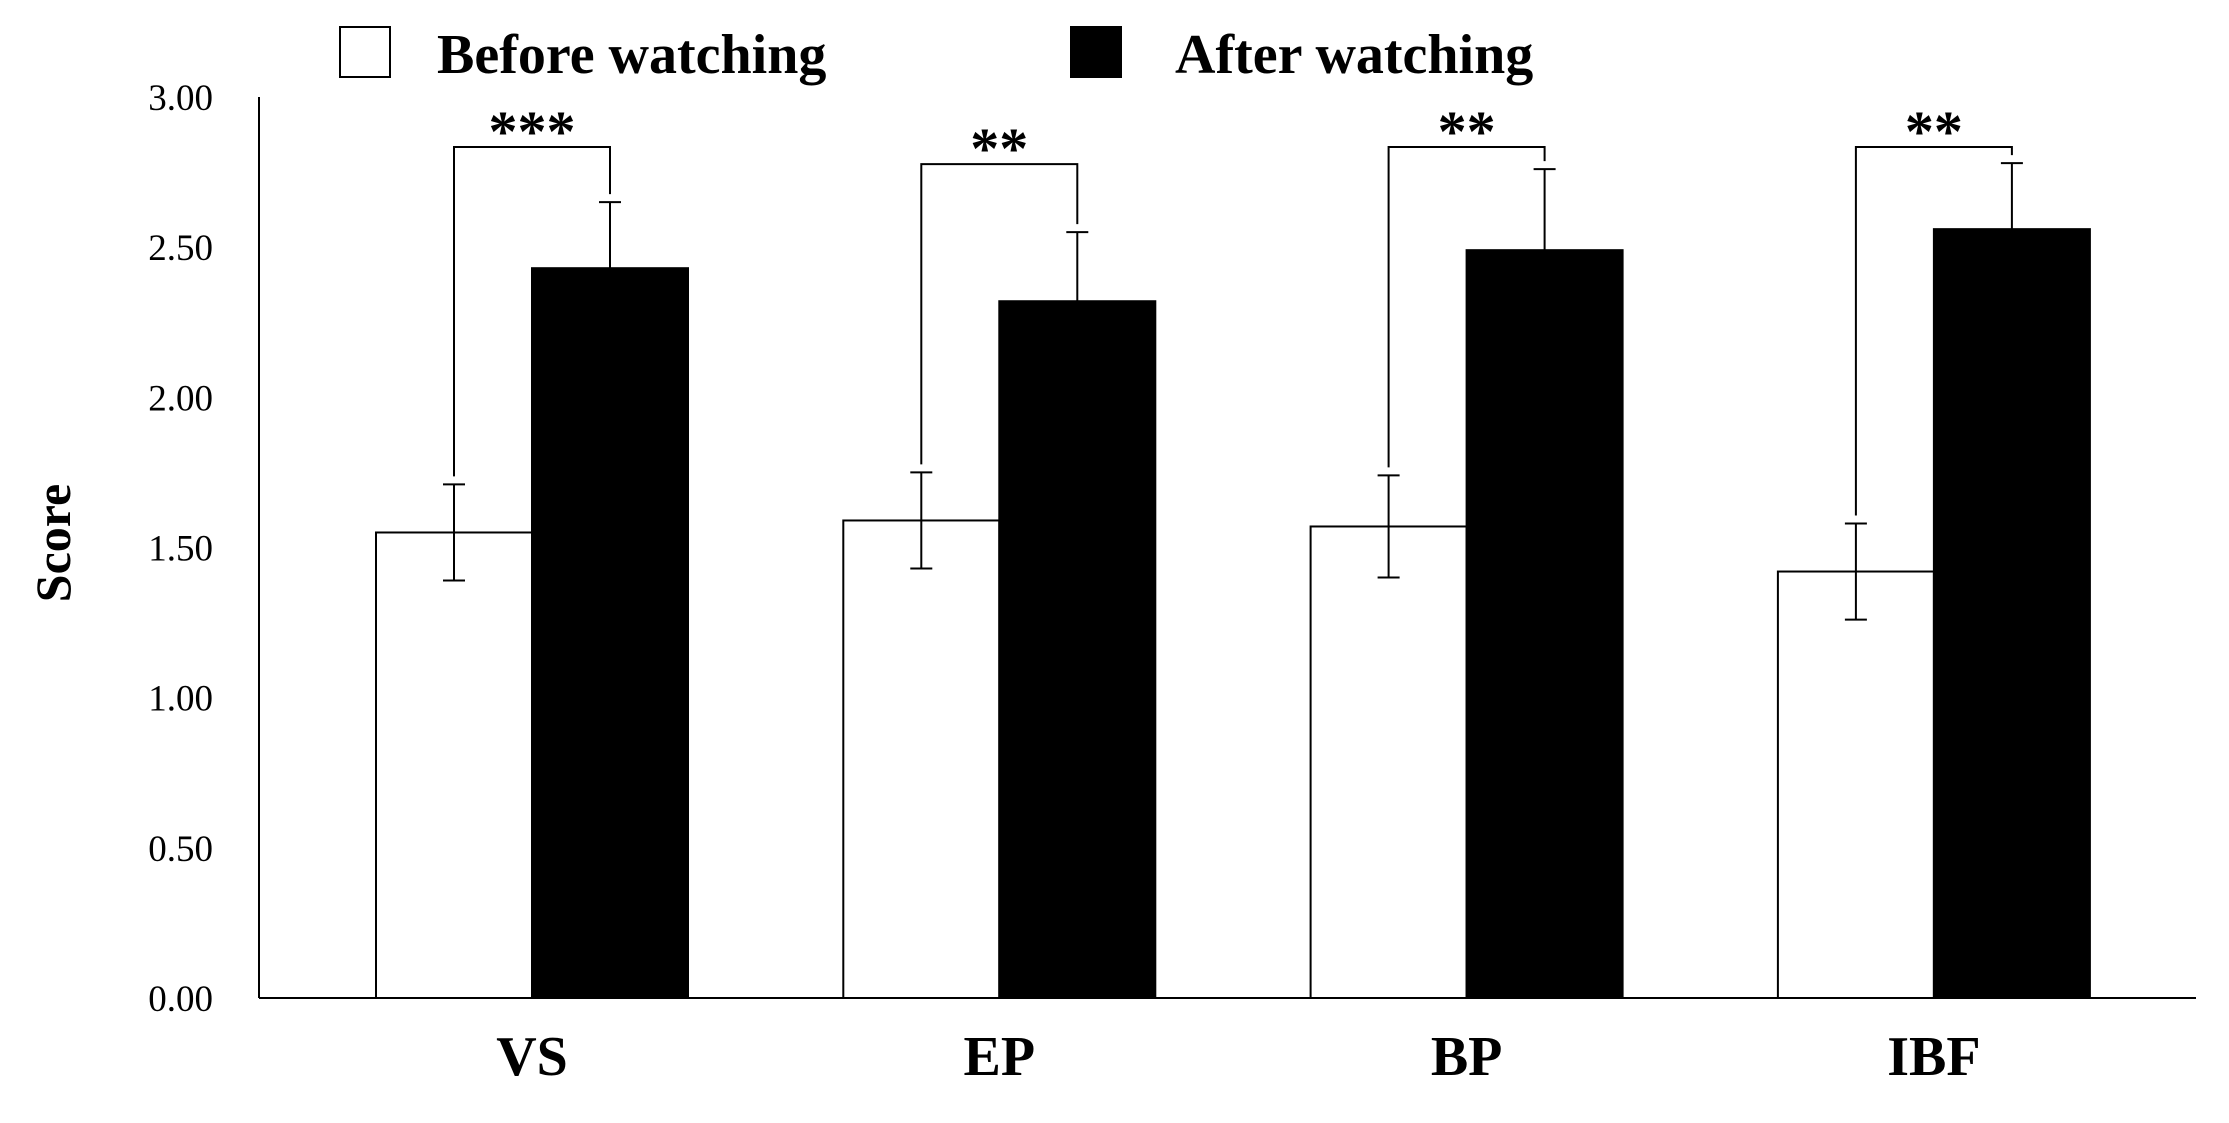 This screenshot has height=1123, width=2229. Describe the element at coordinates (1388, 762) in the screenshot. I see `bar-before-bp` at that location.